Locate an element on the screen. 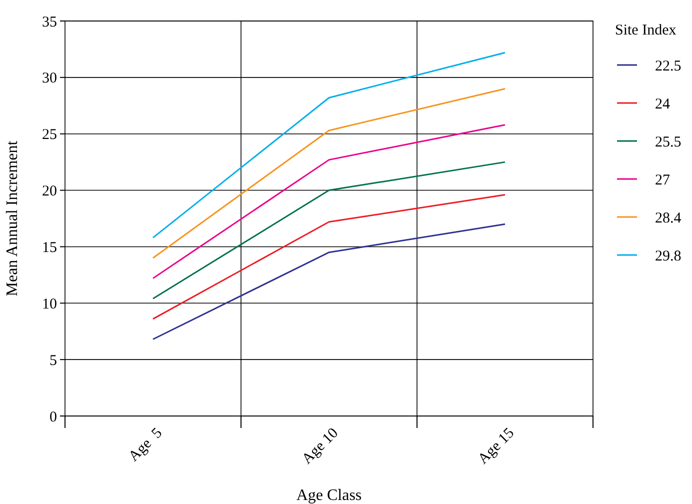  y-tick-label: 15 is located at coordinates (49, 248).